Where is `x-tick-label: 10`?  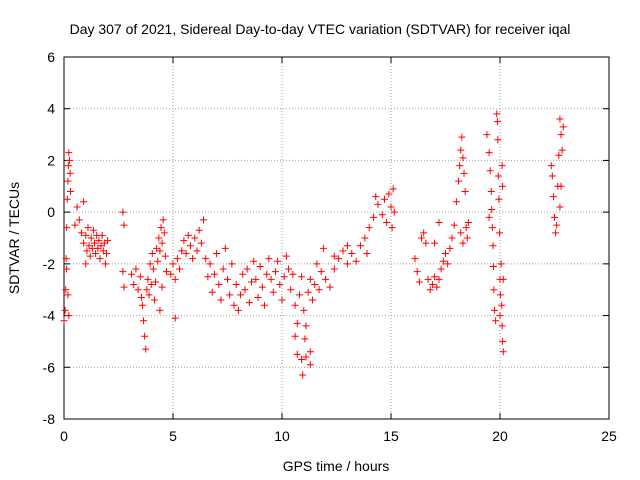 x-tick-label: 10 is located at coordinates (282, 436).